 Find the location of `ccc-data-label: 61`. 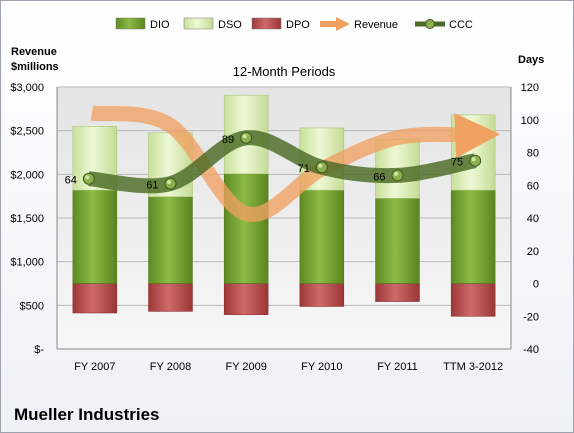

ccc-data-label: 61 is located at coordinates (152, 186).